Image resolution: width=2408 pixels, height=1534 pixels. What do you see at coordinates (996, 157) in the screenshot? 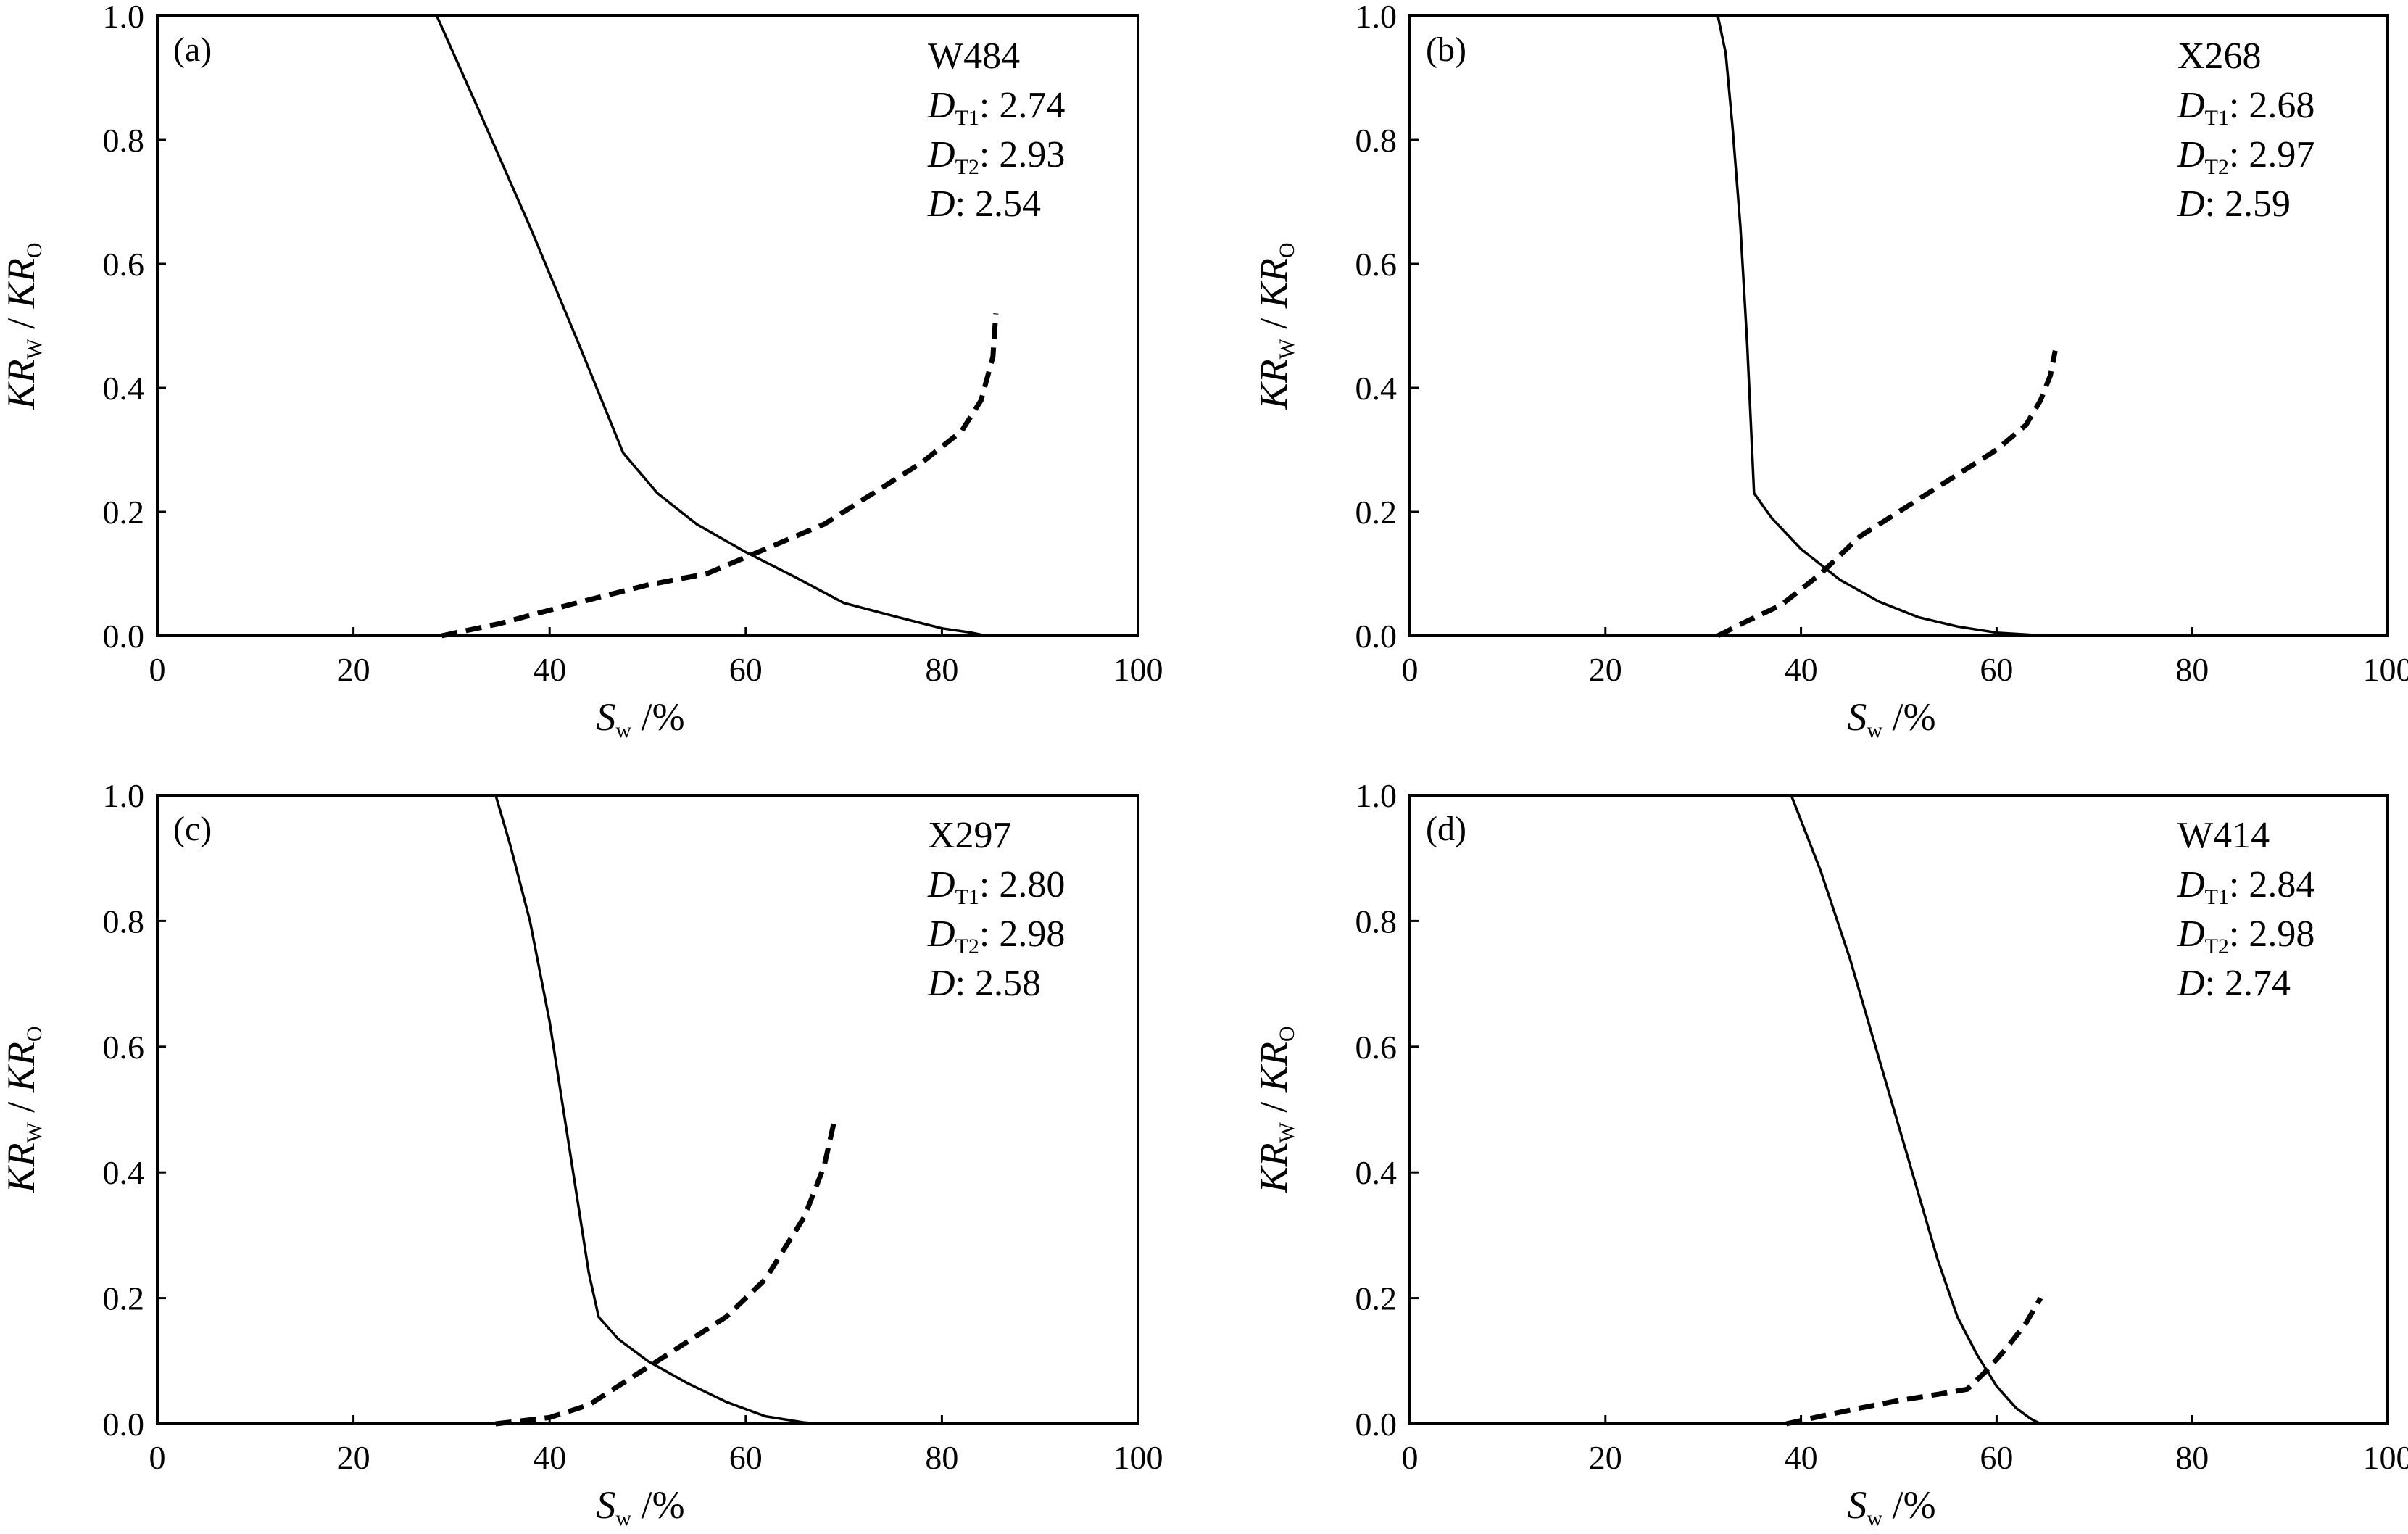
I see `fractal-param-t2: DT2: 2.93` at bounding box center [996, 157].